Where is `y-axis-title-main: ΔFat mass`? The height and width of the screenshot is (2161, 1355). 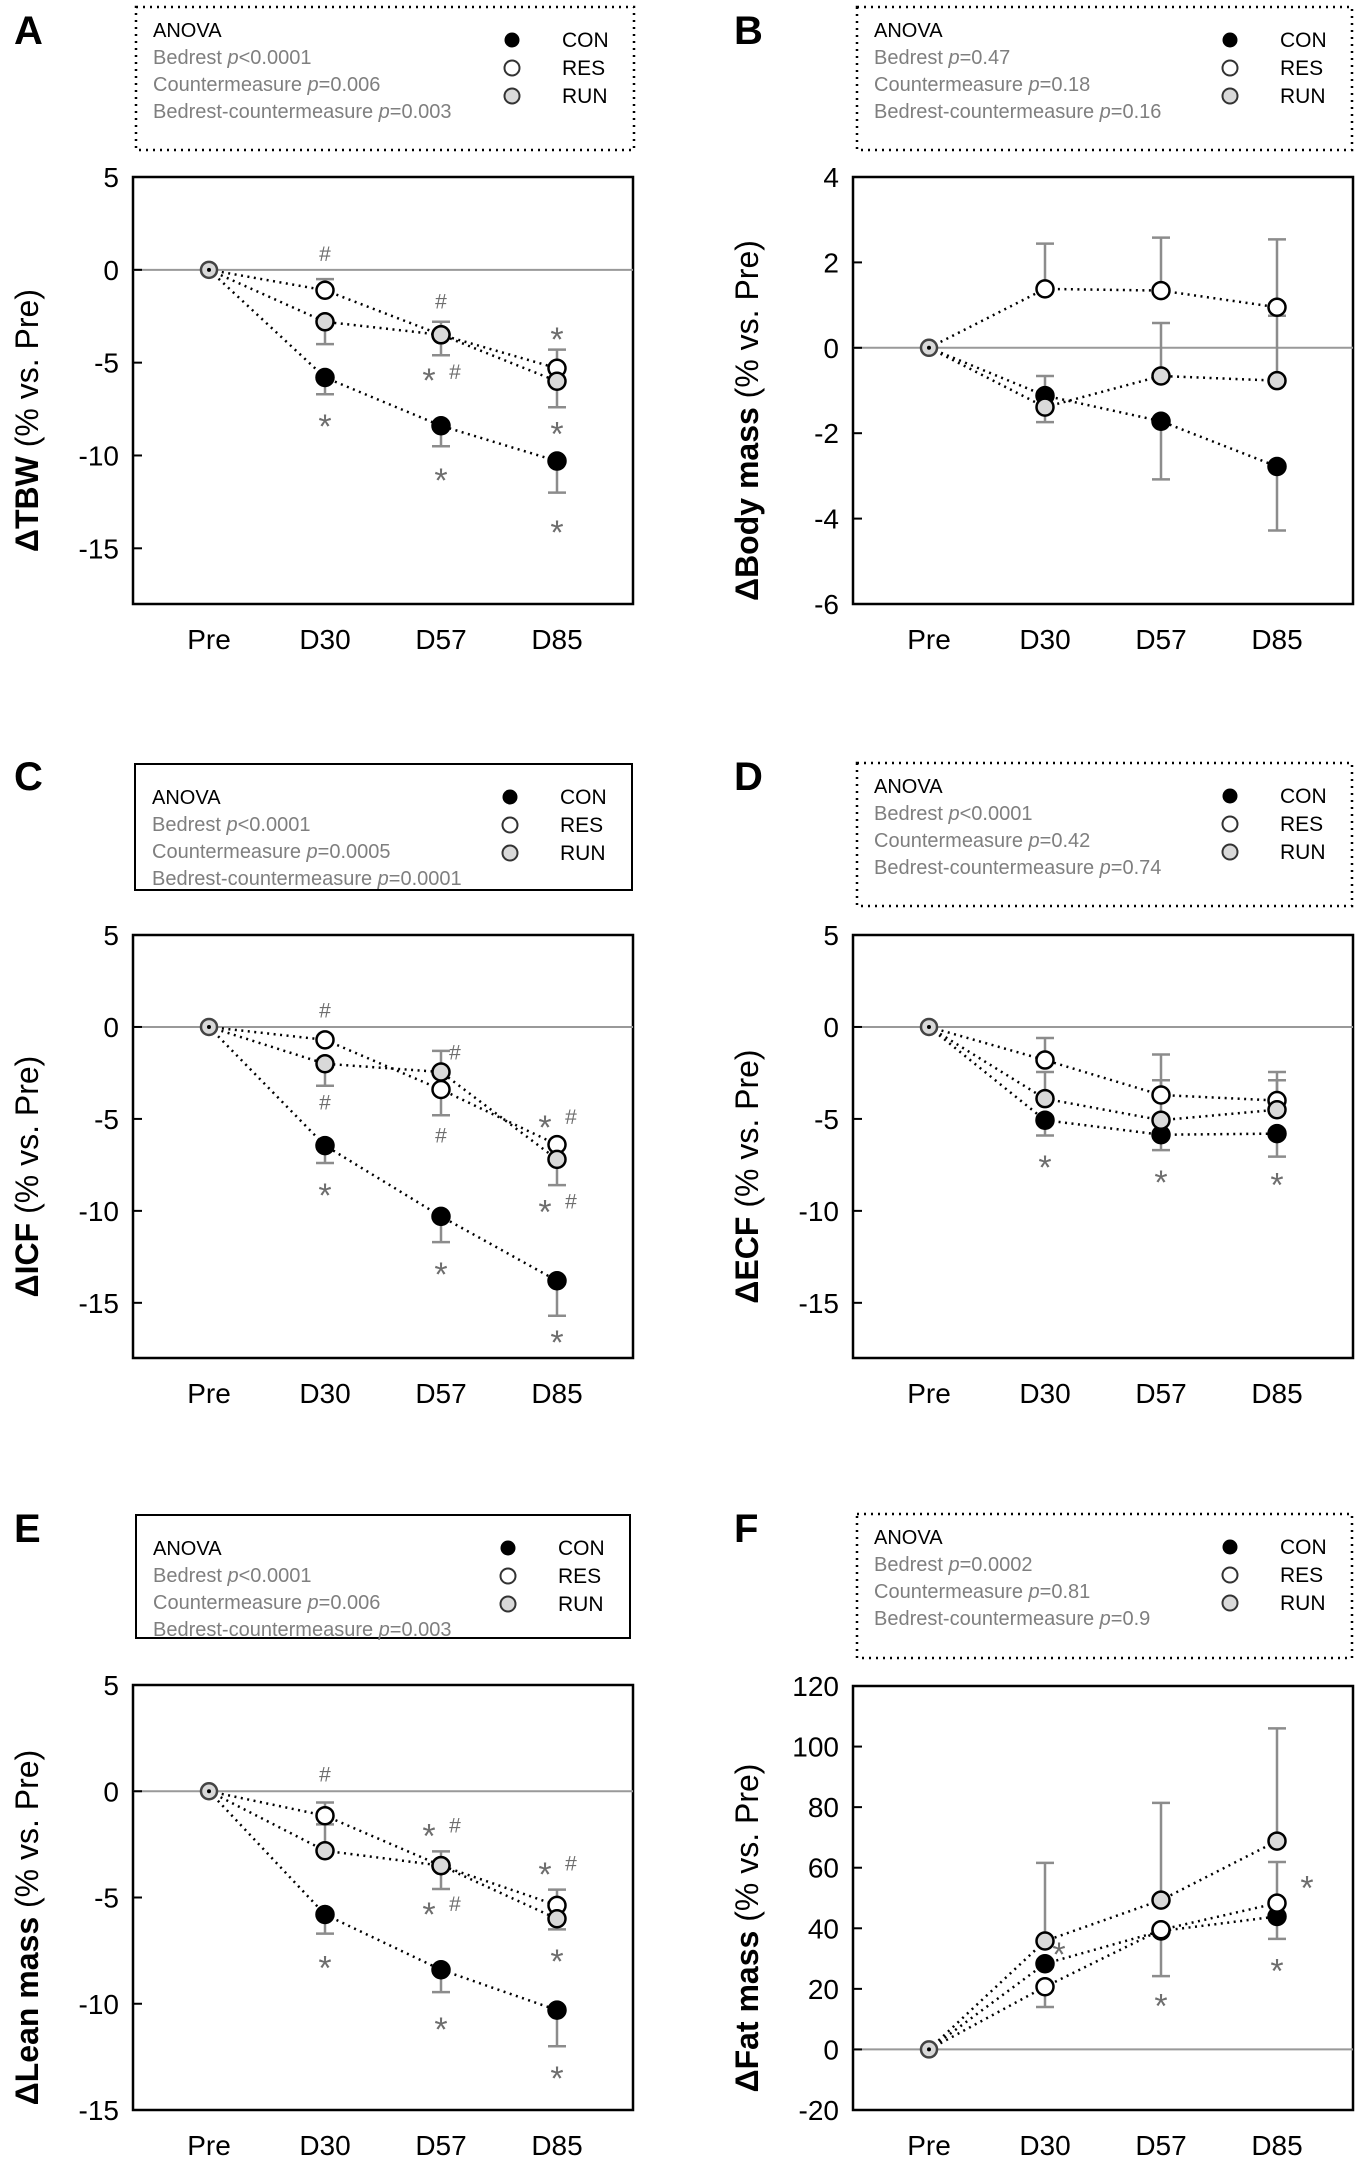 y-axis-title-main: ΔFat mass is located at coordinates (747, 2012).